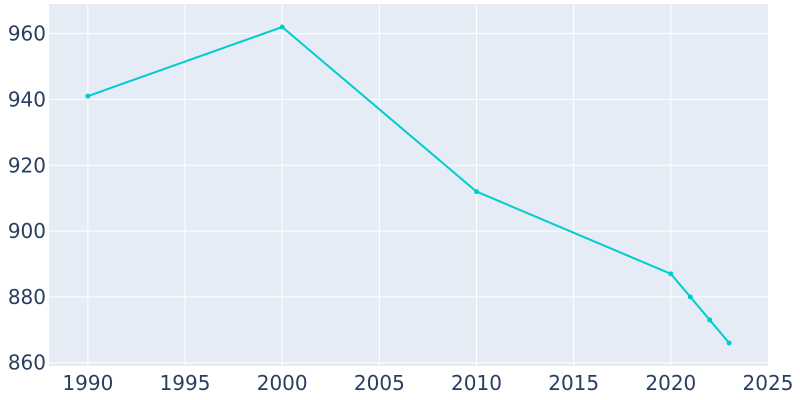 Image resolution: width=800 pixels, height=400 pixels. Describe the element at coordinates (670, 383) in the screenshot. I see `x-tick-label-2020: 2020` at that location.